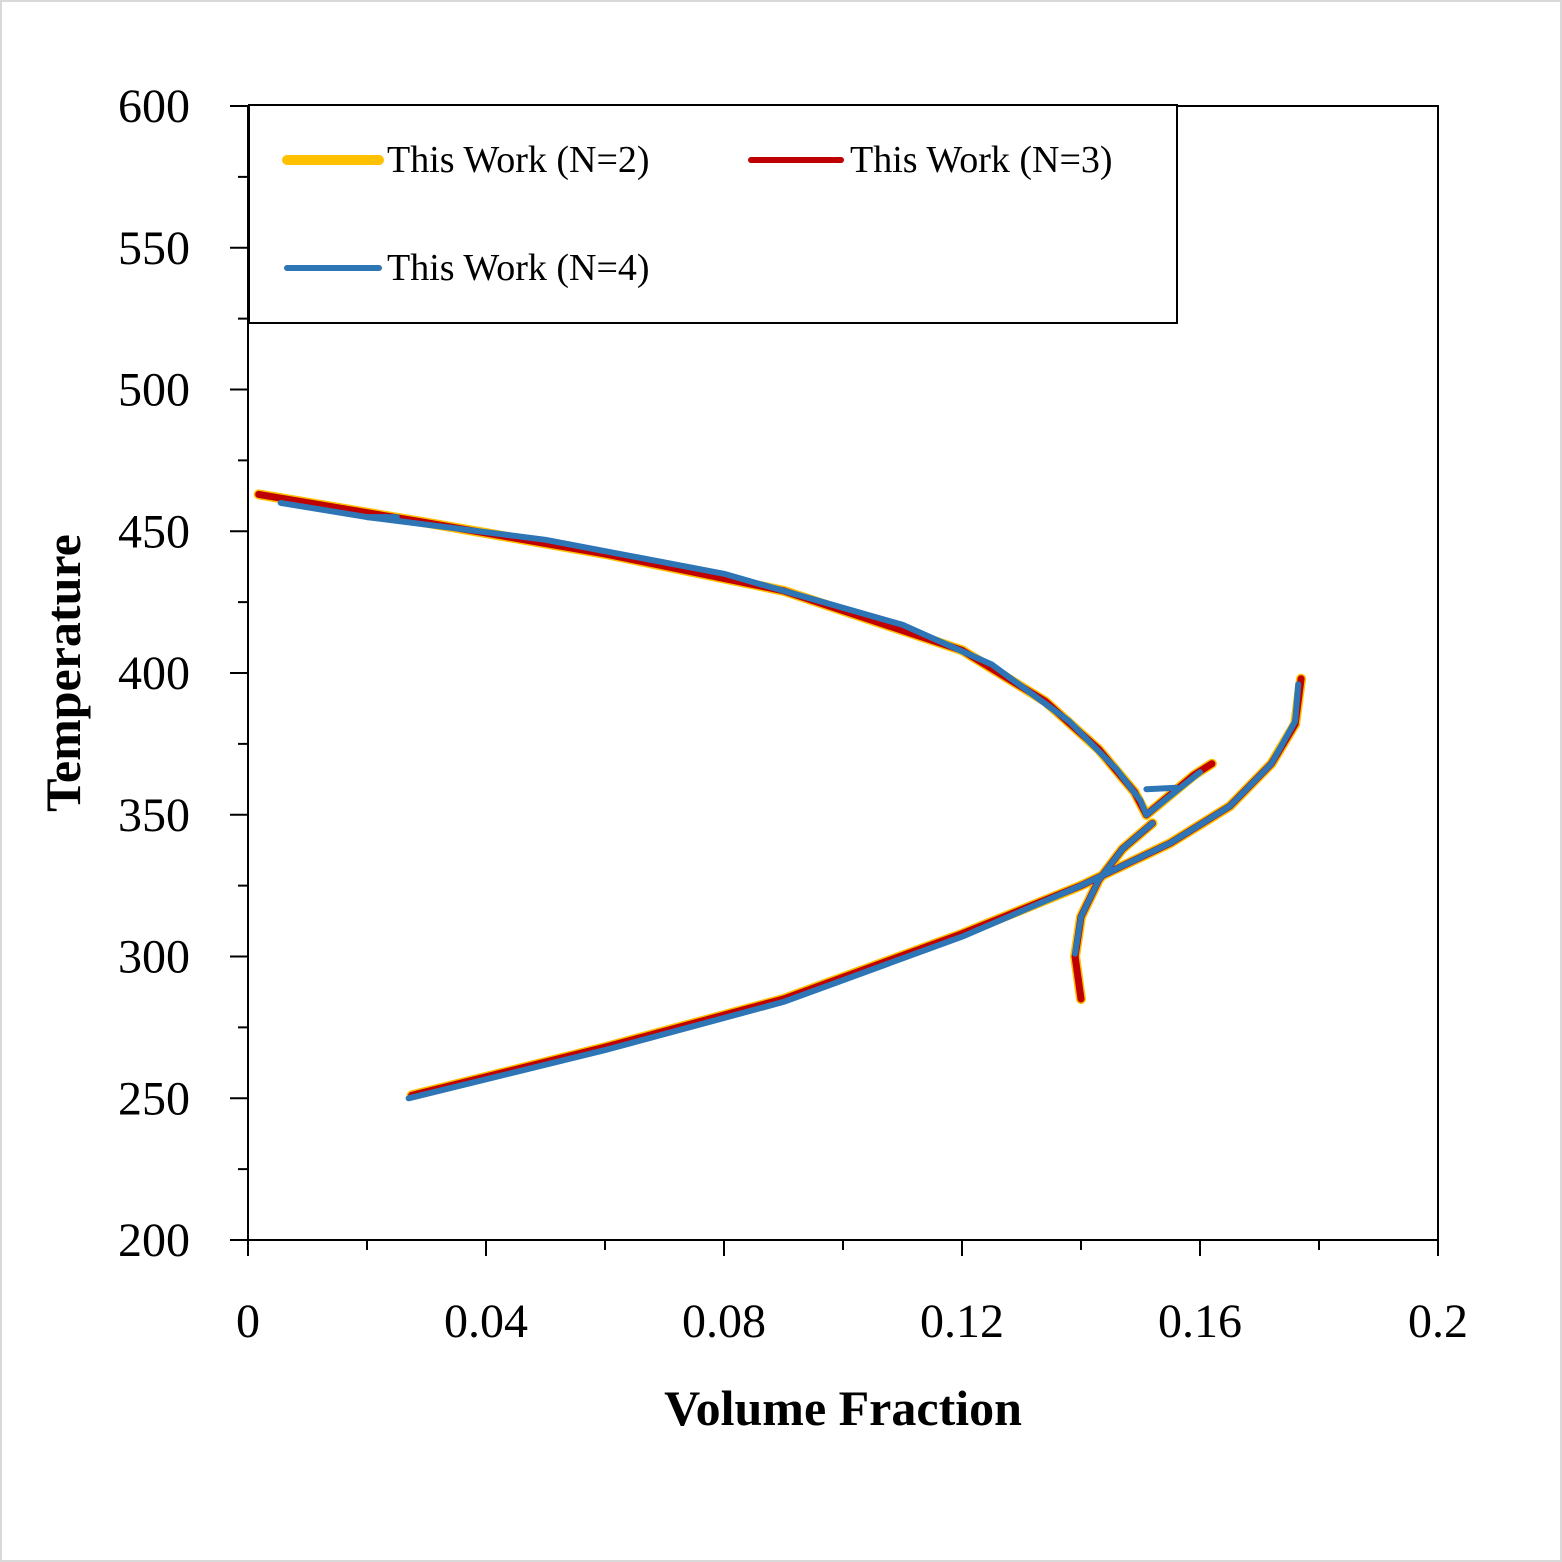 This screenshot has width=1562, height=1562. What do you see at coordinates (154, 106) in the screenshot?
I see `y-tick-label: 600` at bounding box center [154, 106].